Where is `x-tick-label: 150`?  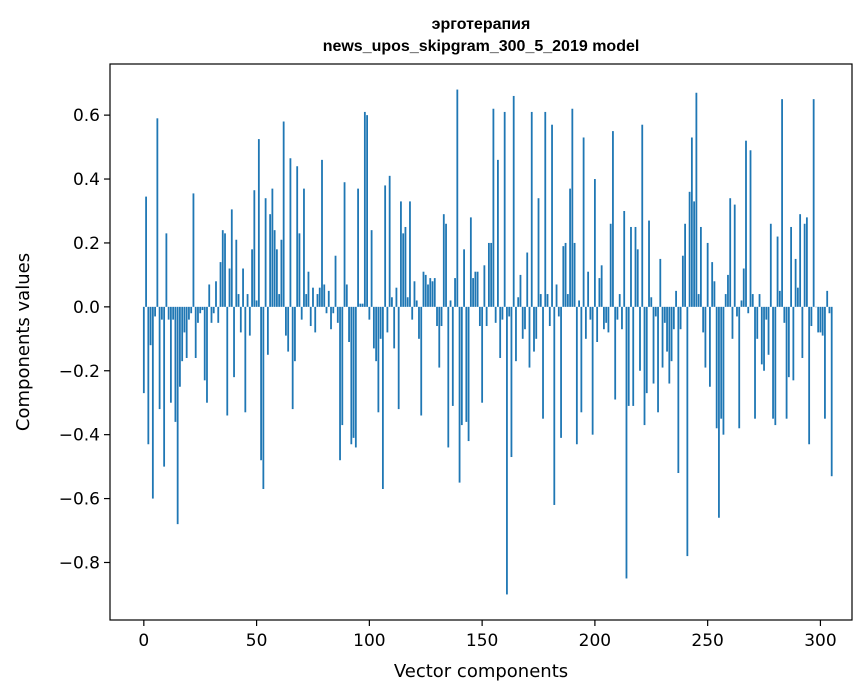
x-tick-label: 150 is located at coordinates (482, 641).